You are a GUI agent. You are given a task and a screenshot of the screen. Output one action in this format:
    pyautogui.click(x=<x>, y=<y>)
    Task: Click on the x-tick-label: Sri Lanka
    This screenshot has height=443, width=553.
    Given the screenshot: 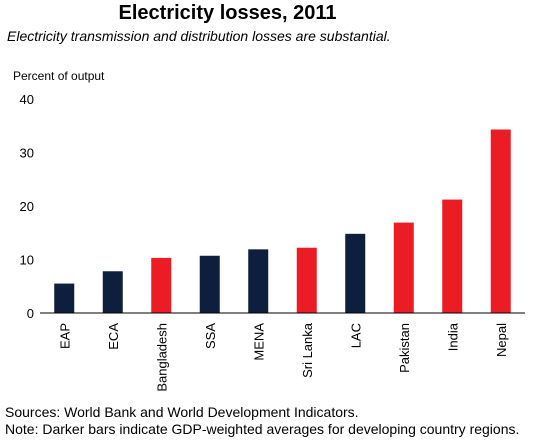 What is the action you would take?
    pyautogui.click(x=307, y=350)
    